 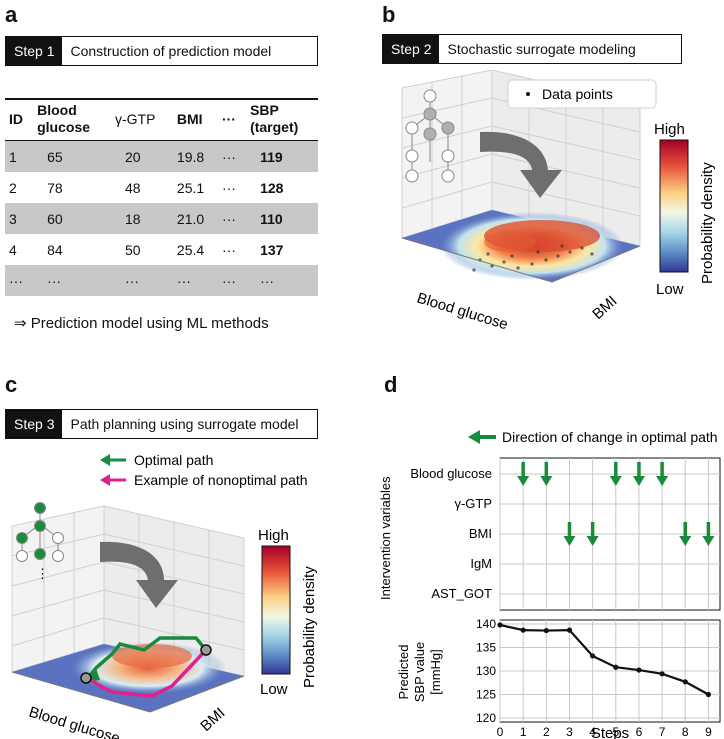 I want to click on cell: 18, so click(x=141, y=218).